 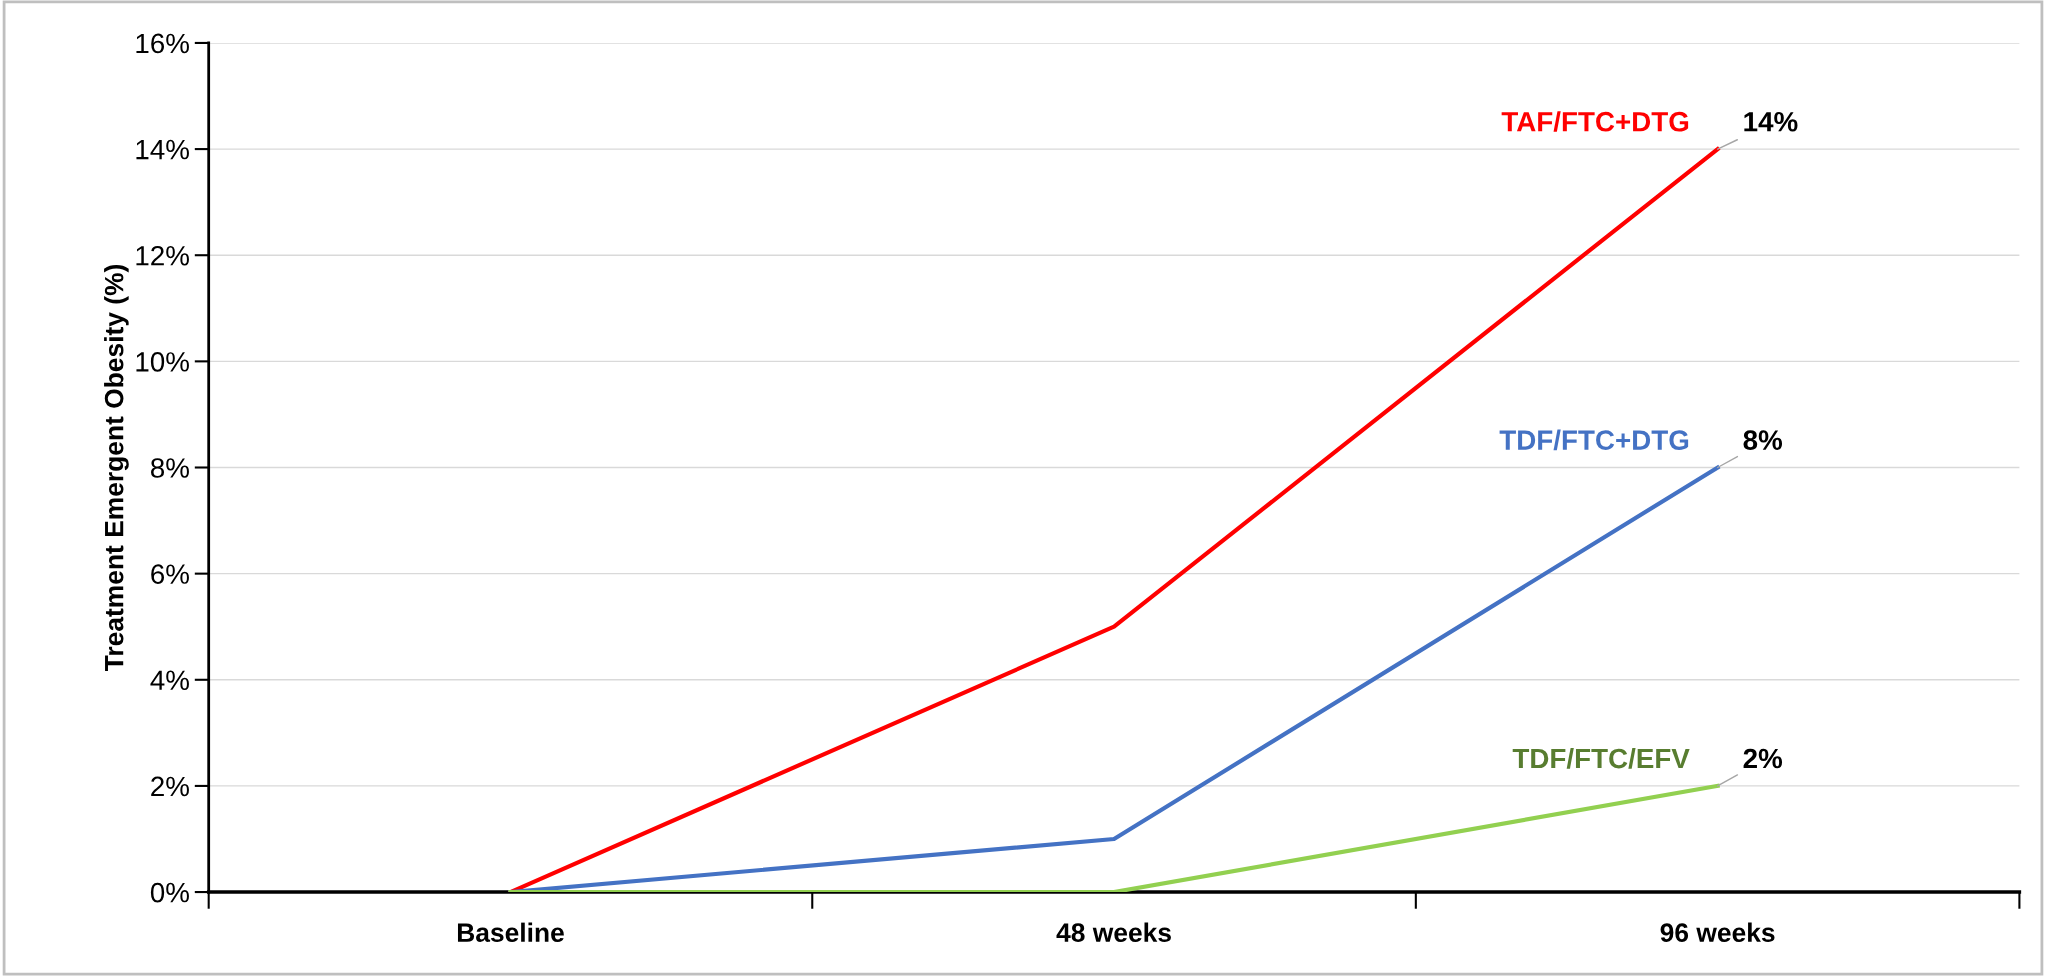 I want to click on series-label: TDF/FTC+DTG, so click(x=1594, y=440).